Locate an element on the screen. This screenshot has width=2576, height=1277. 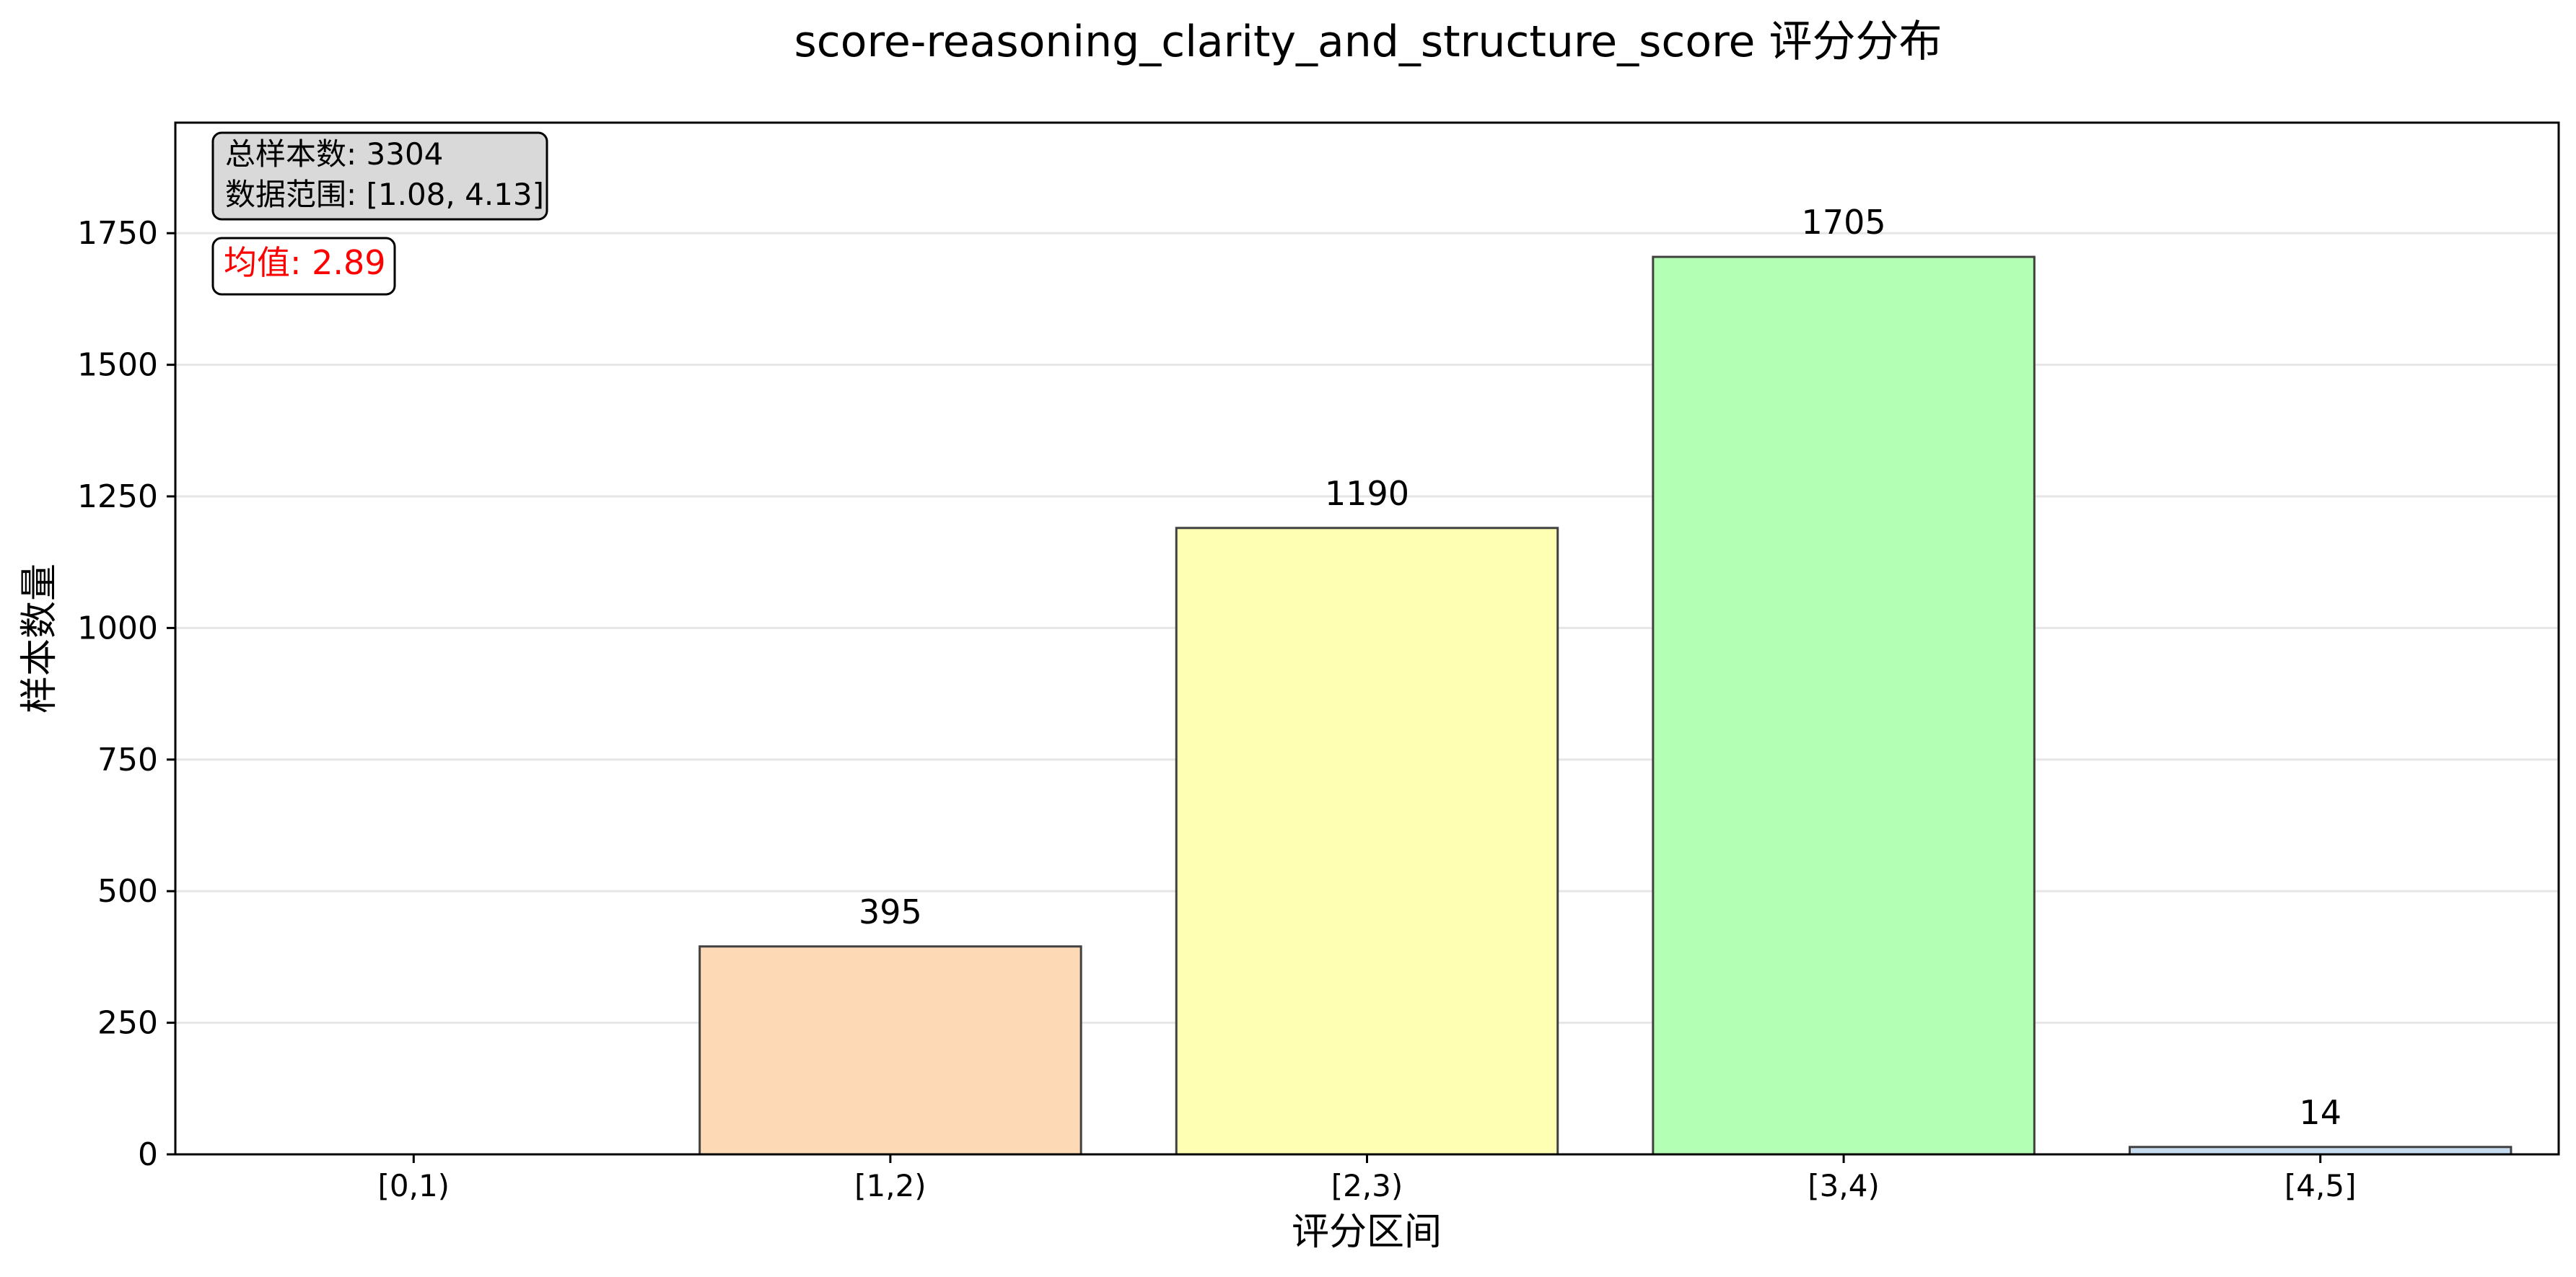
y-tick-label: 750 is located at coordinates (128, 760).